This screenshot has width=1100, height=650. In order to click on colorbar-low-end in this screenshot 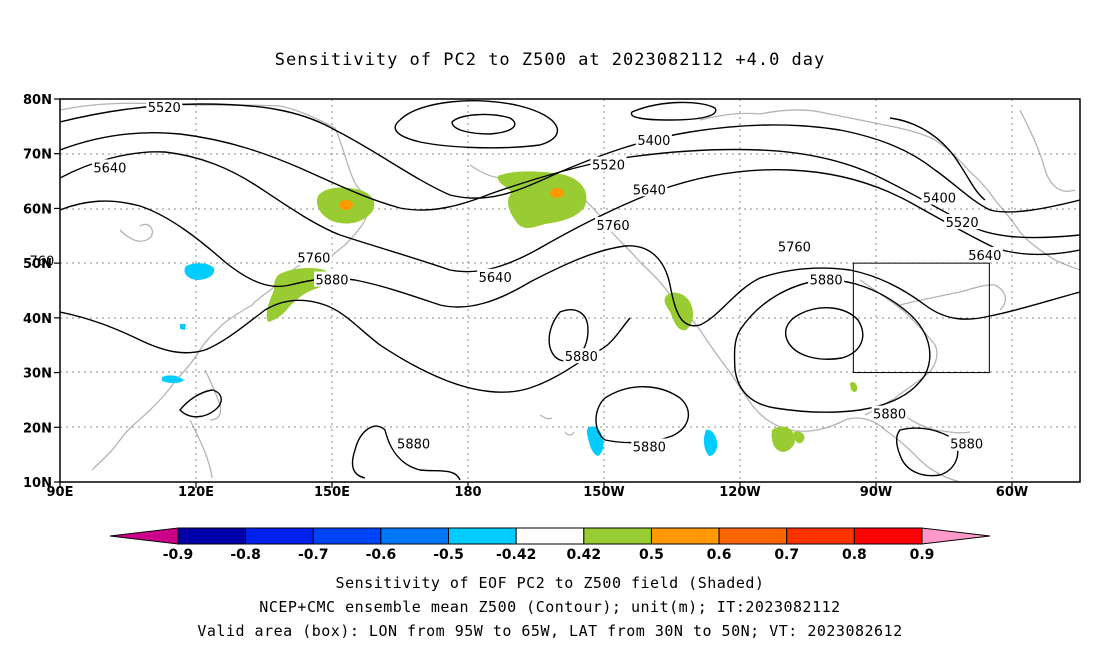, I will do `click(144, 536)`.